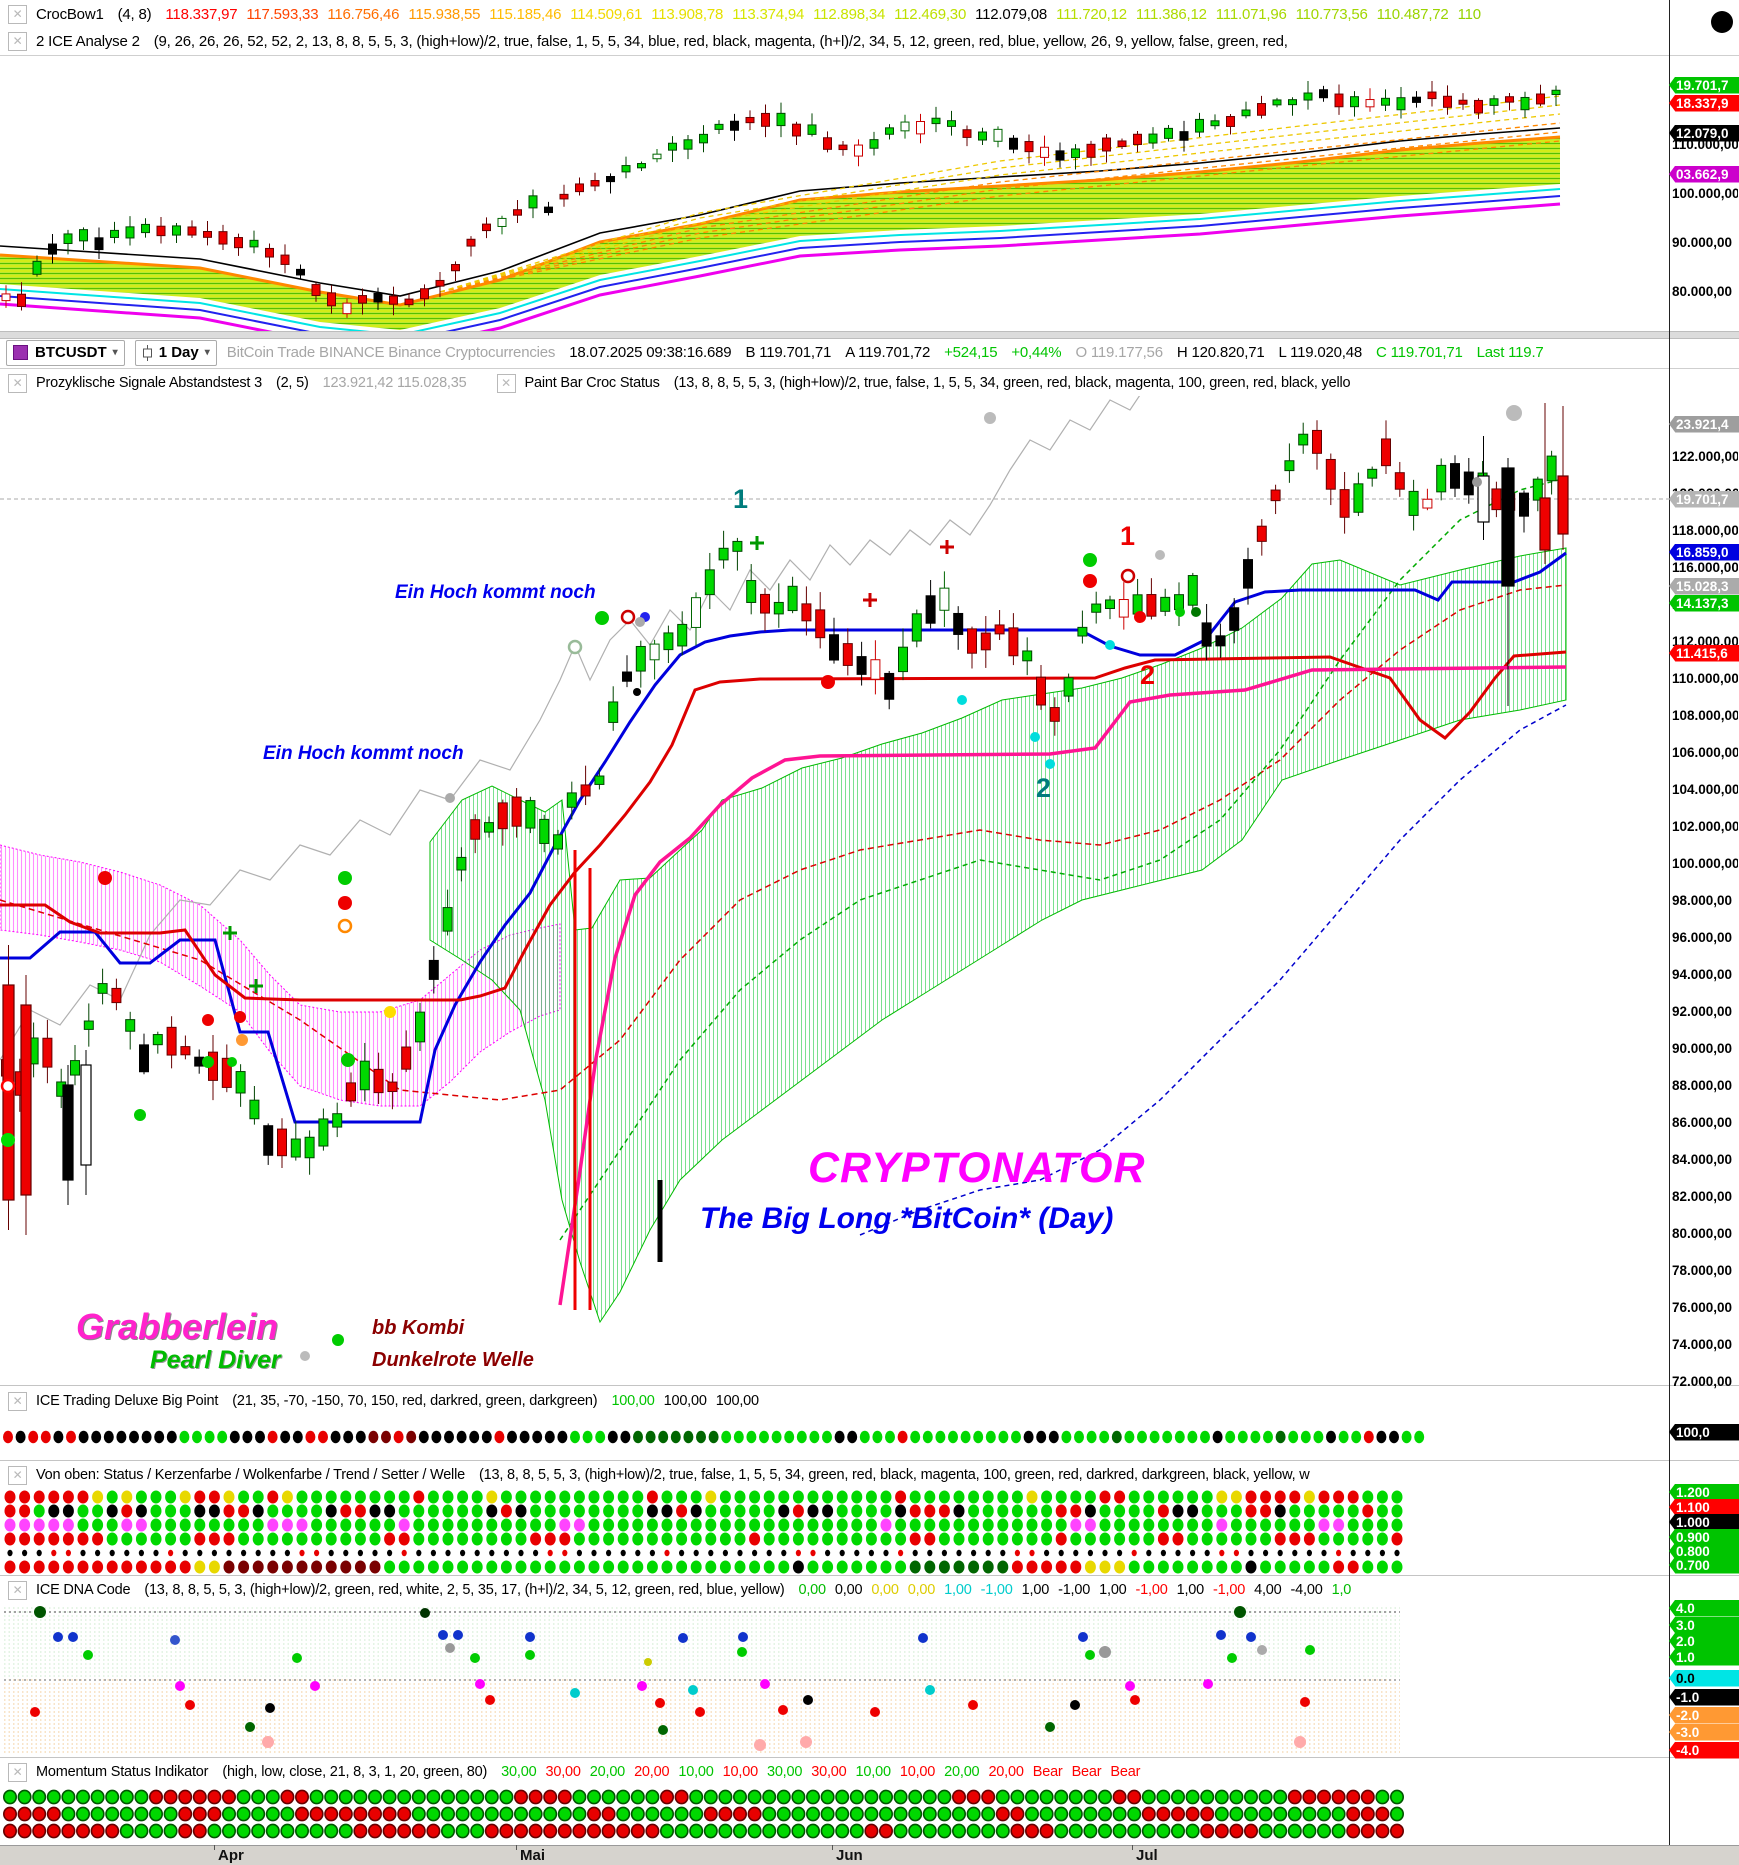 The image size is (1739, 1865). I want to click on axis-price-badge: 0.800, so click(1704, 1551).